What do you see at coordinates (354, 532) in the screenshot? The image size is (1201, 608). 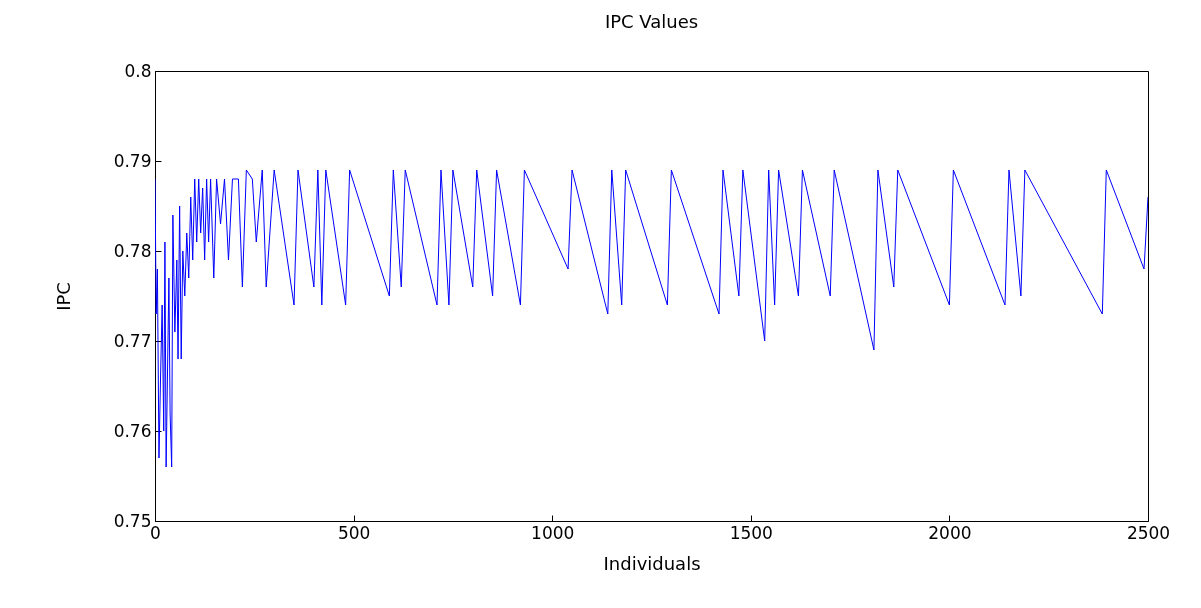 I see `x-tick-label: 500` at bounding box center [354, 532].